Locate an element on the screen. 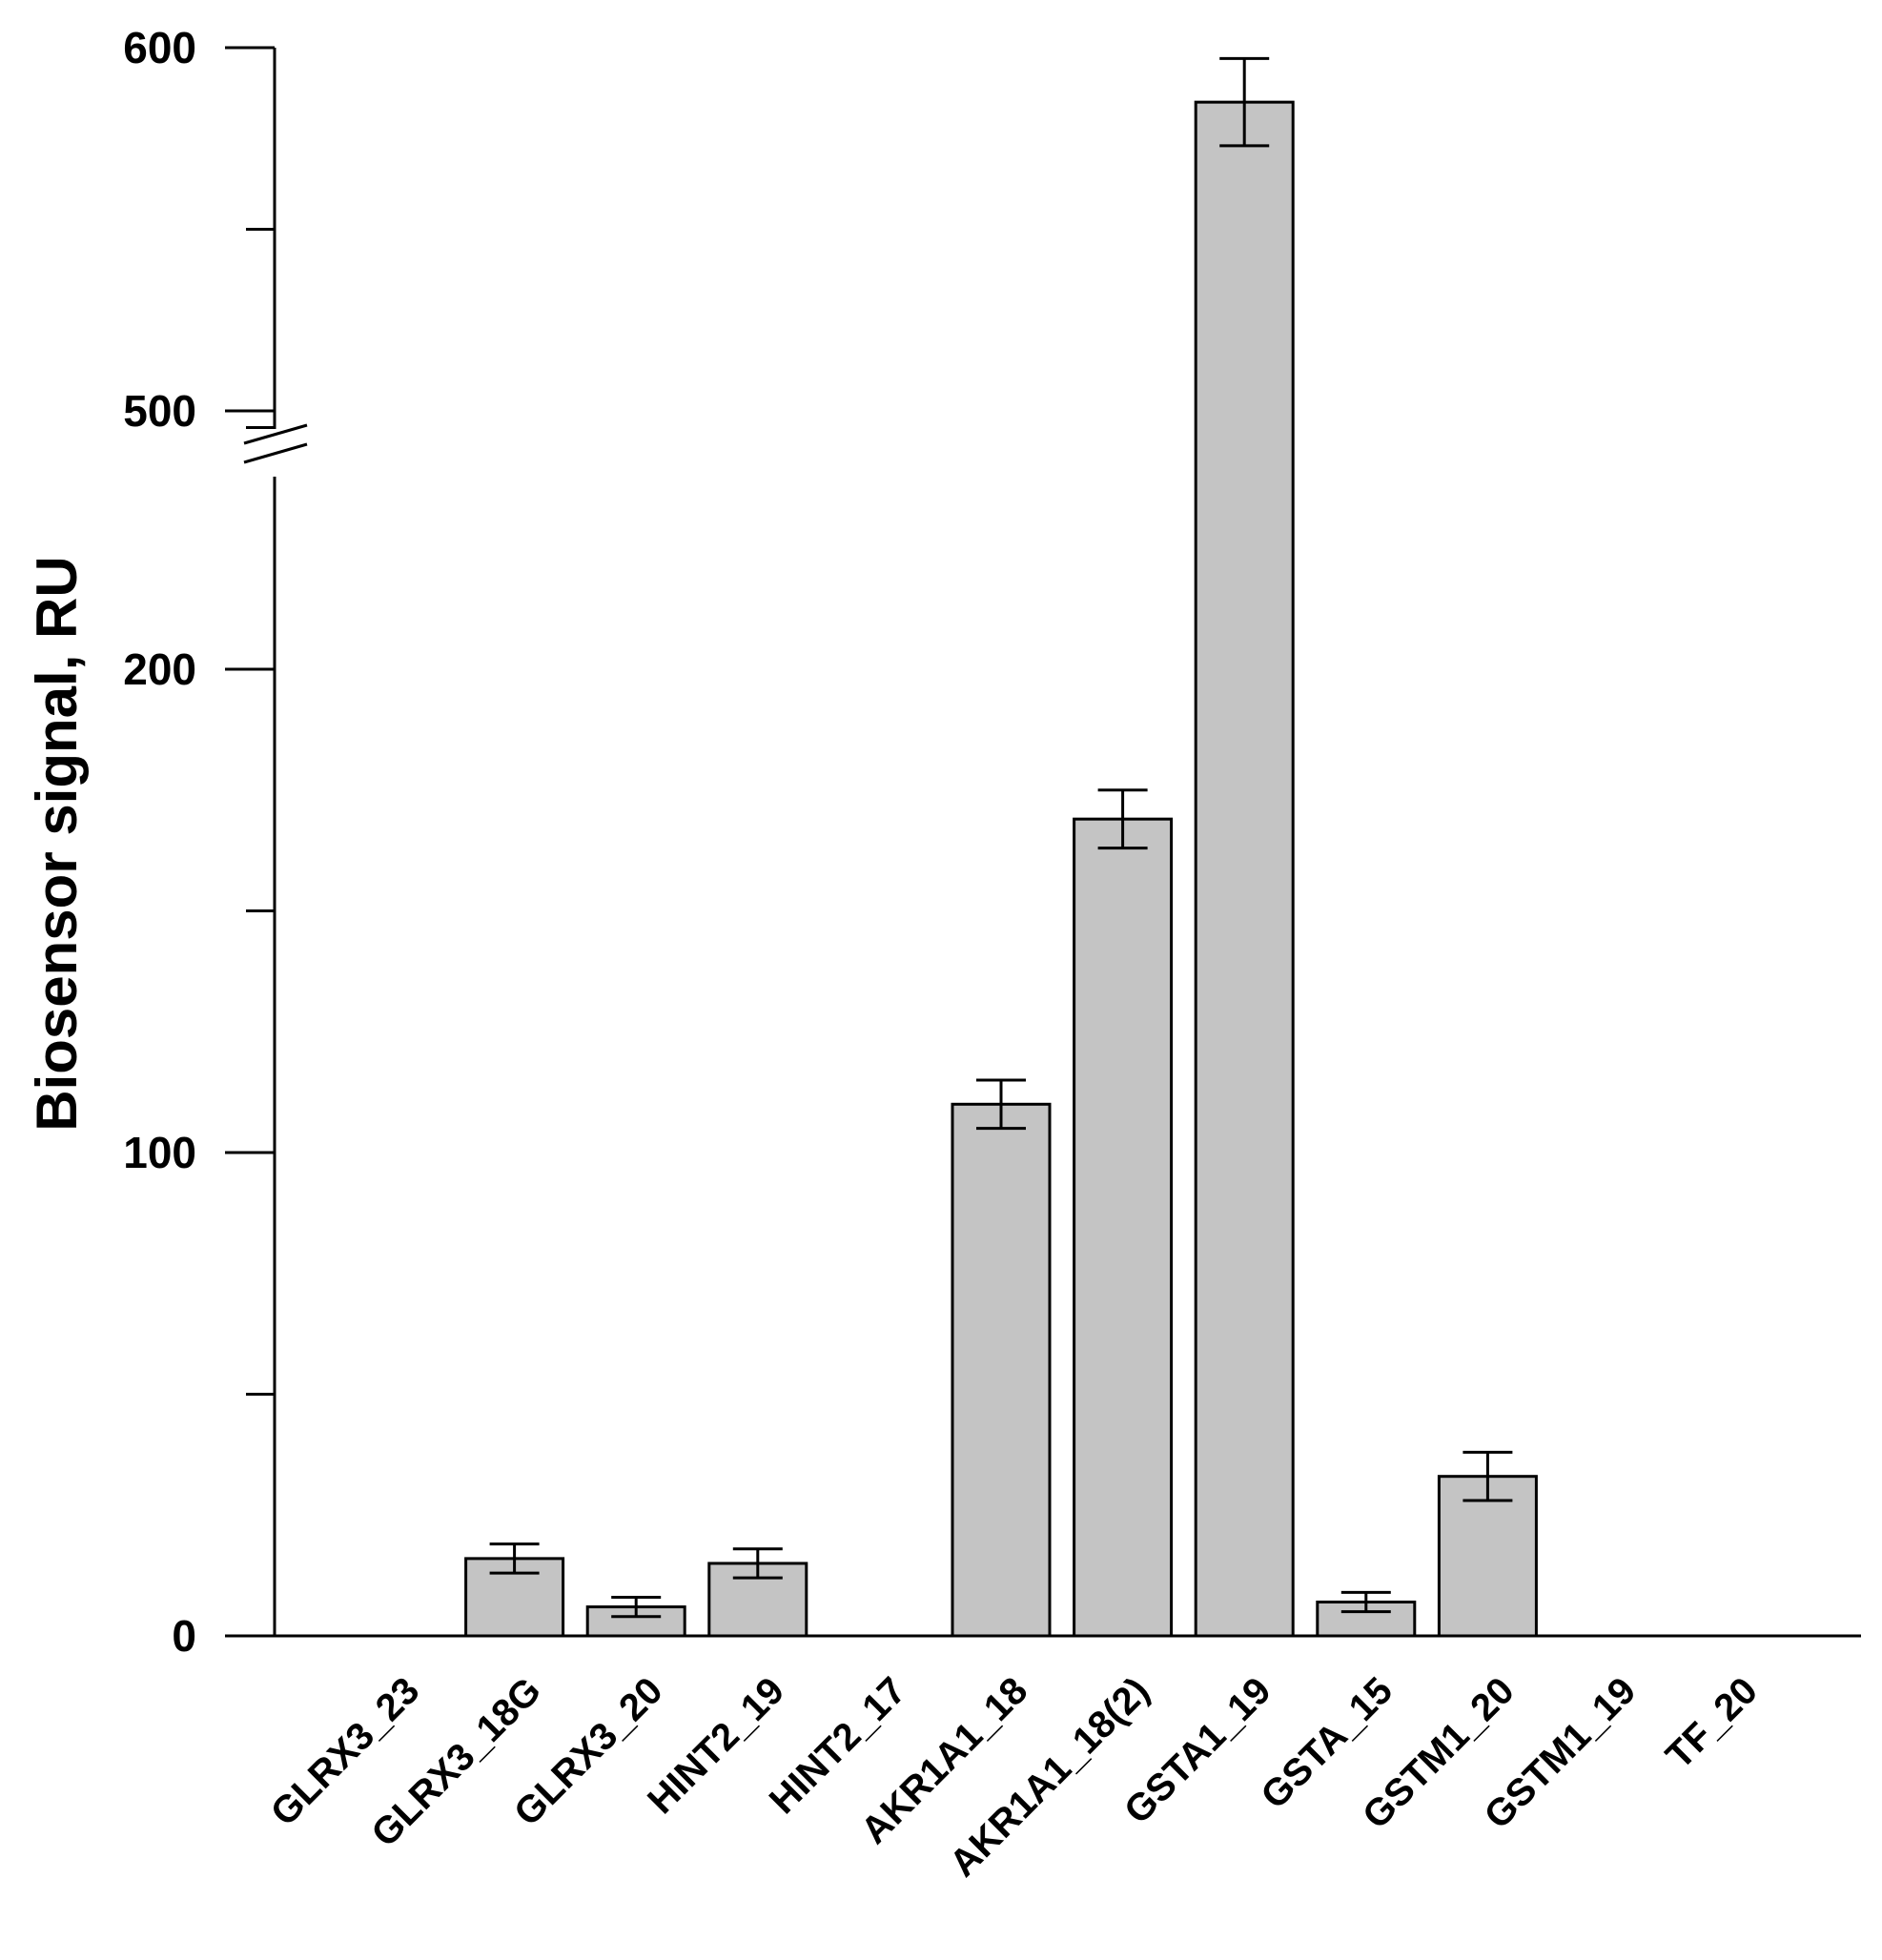 The width and height of the screenshot is (1882, 1960). y-tick-label: 500 is located at coordinates (159, 411).